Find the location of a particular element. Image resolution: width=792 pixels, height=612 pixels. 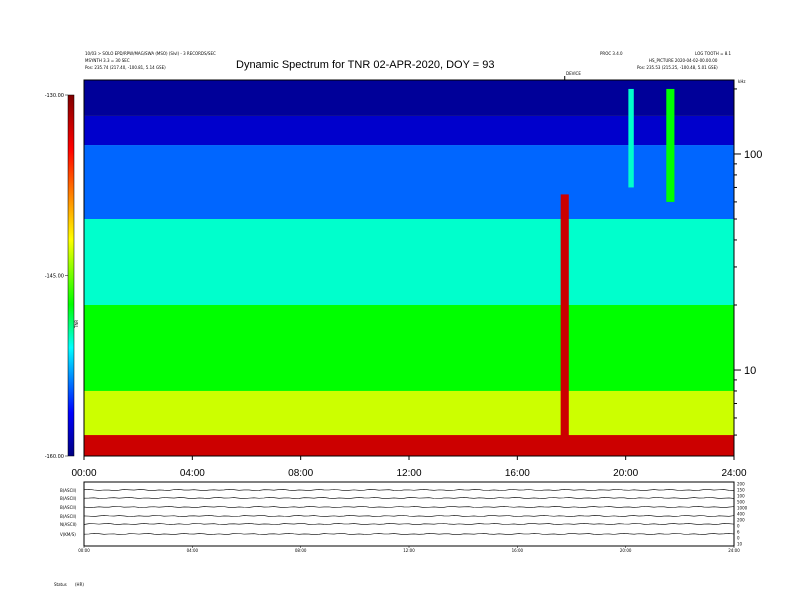

sub-panel-frame is located at coordinates (409, 514).